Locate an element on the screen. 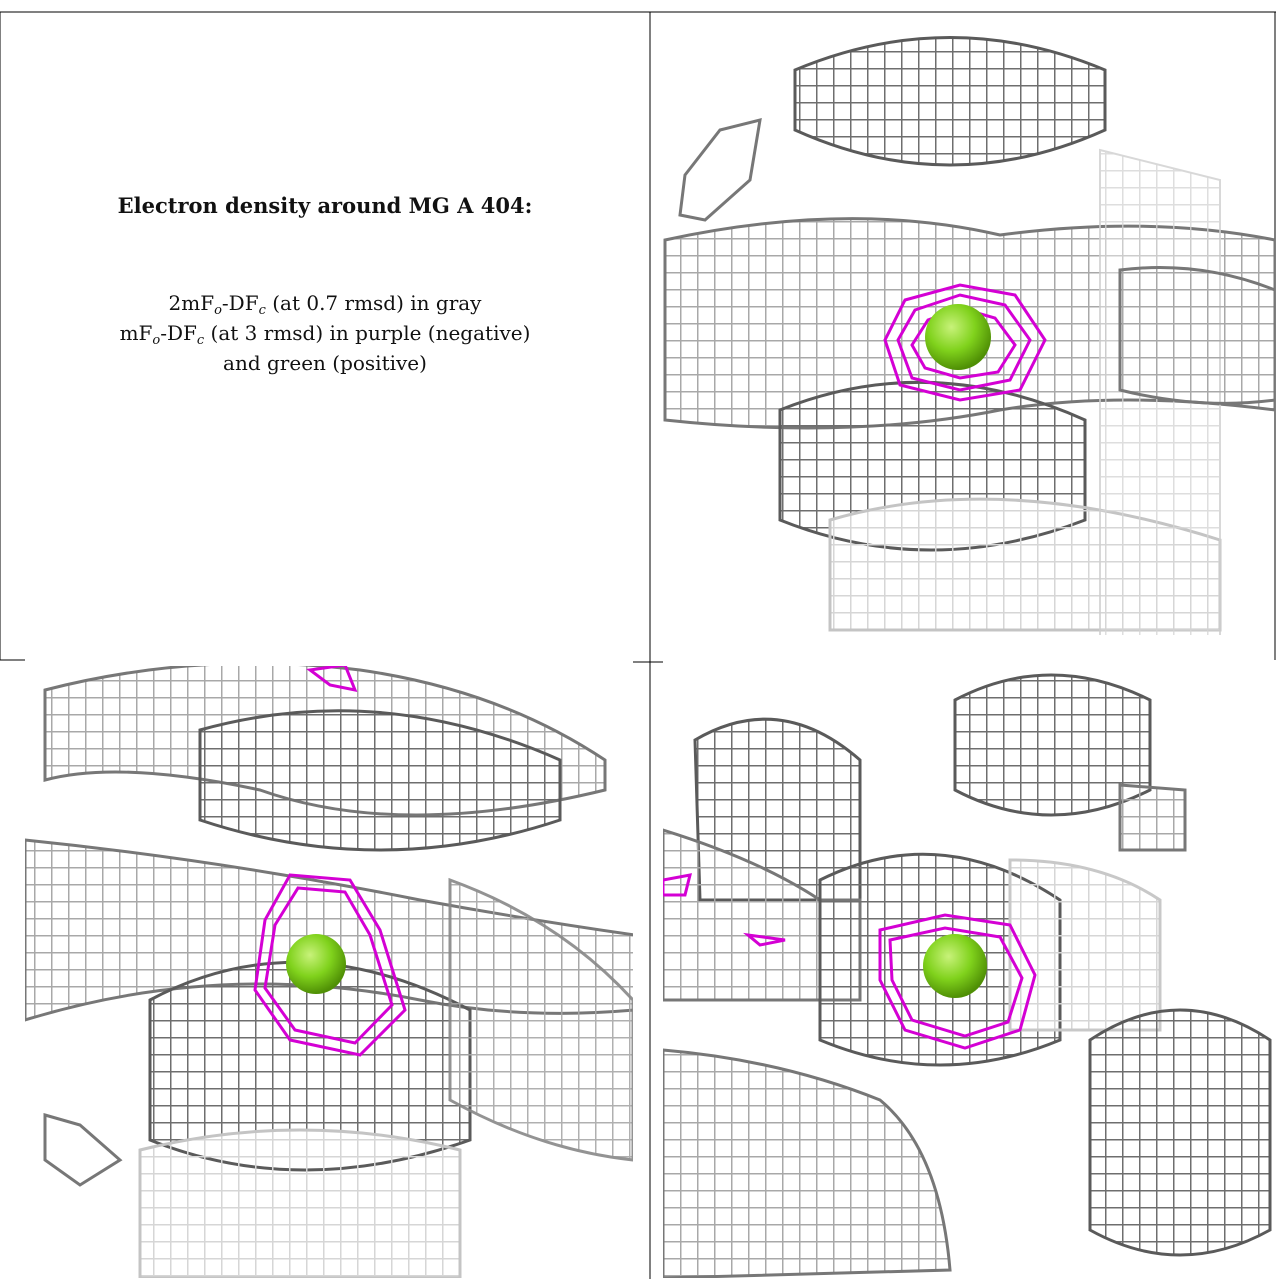 Image resolution: width=1276 pixels, height=1279 pixels. caption-title: Electron density around MG A 404: is located at coordinates (325, 205).